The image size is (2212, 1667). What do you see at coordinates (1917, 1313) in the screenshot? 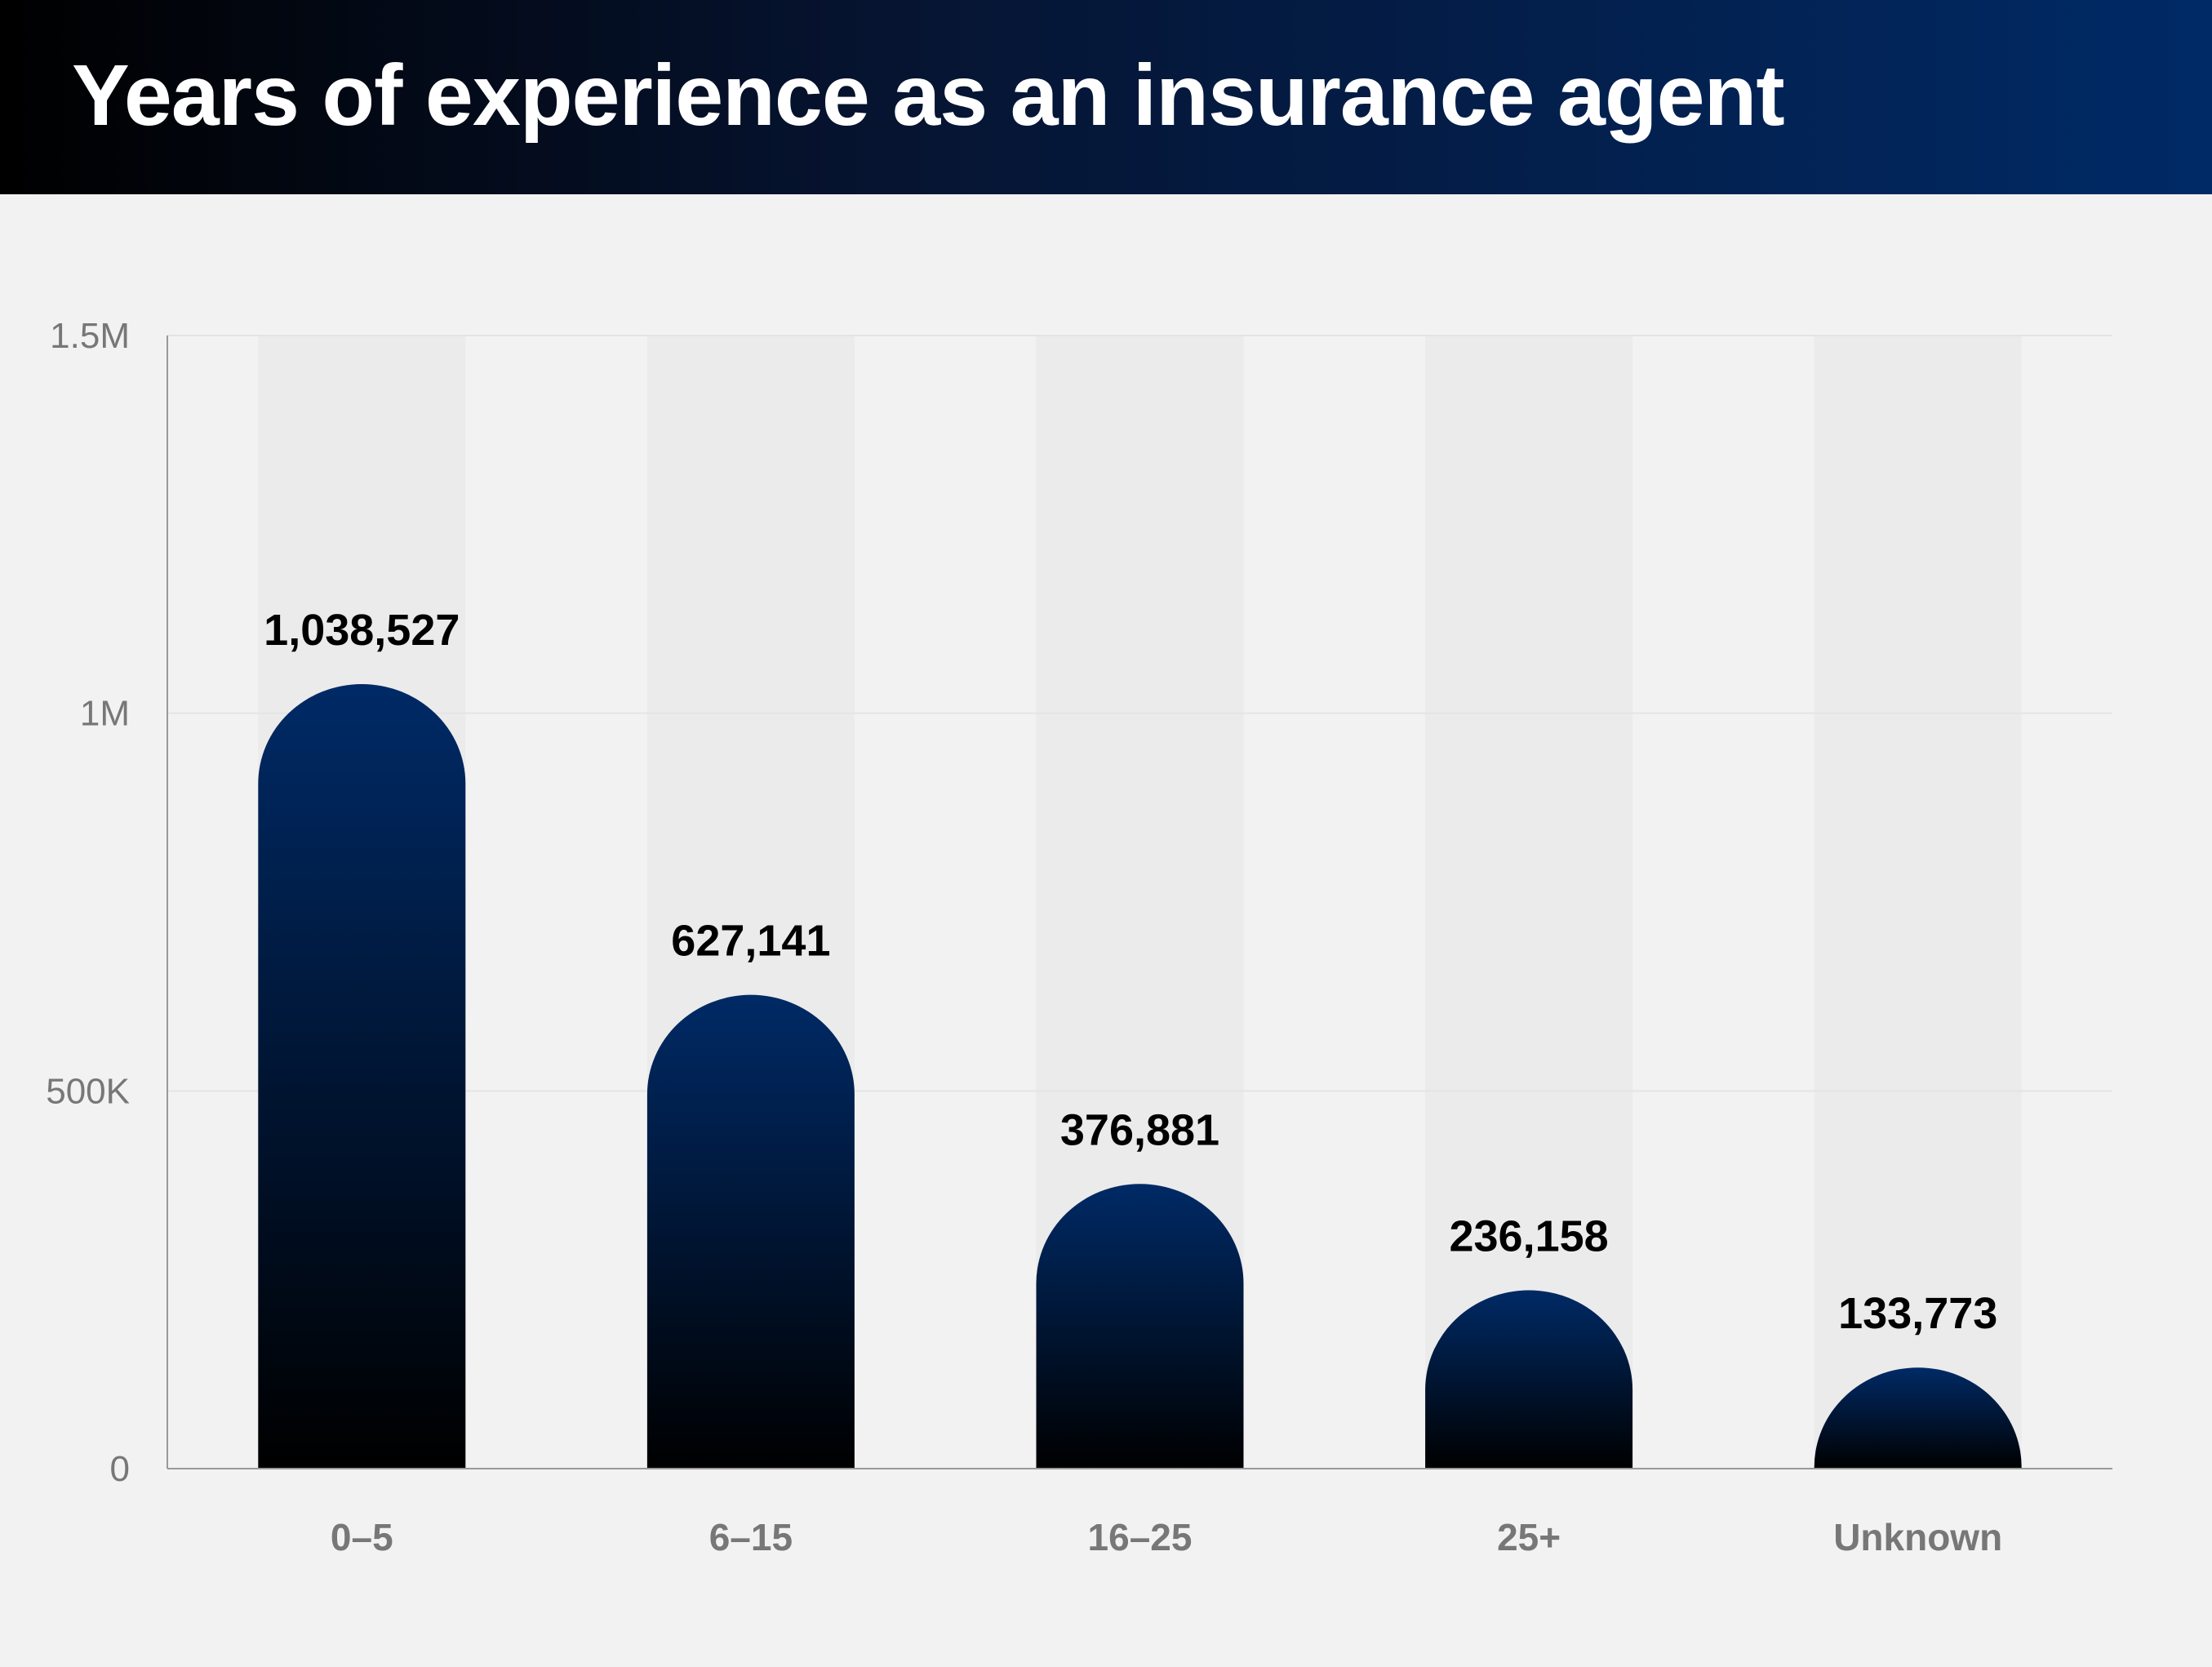
I see `value-label: 133,773` at bounding box center [1917, 1313].